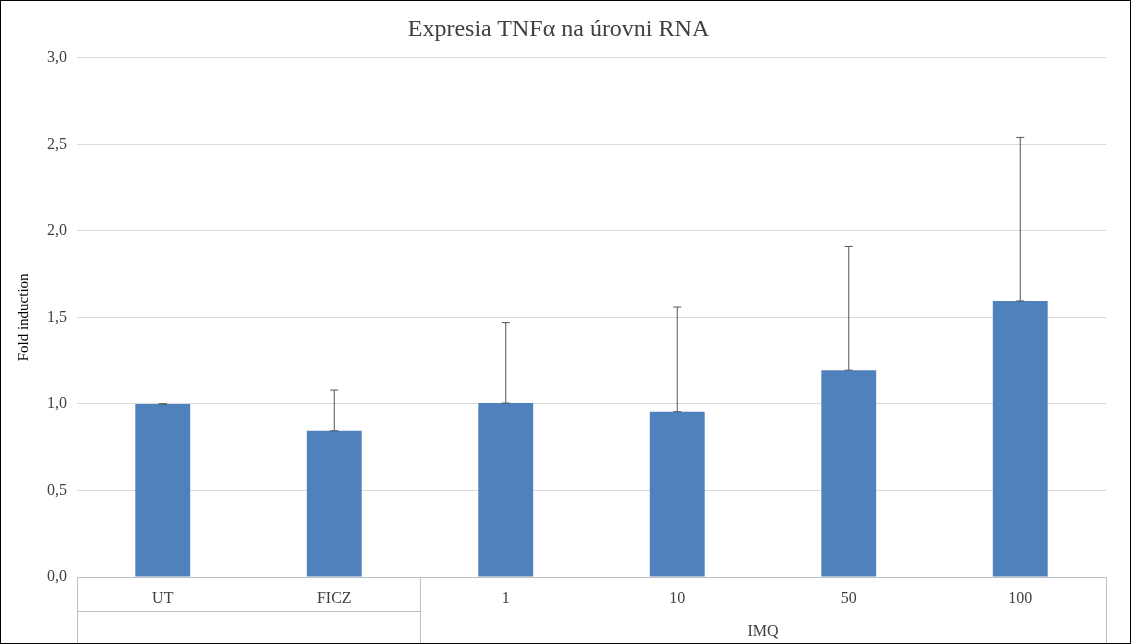 The height and width of the screenshot is (644, 1131). I want to click on y-tick-label: 1,0, so click(57, 403).